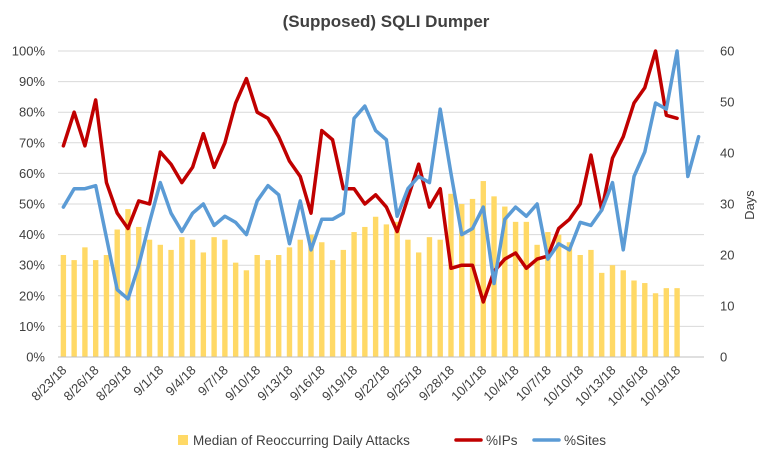 This screenshot has height=463, width=772. I want to click on chart-title: (Supposed) SQLI Dumper, so click(386, 21).